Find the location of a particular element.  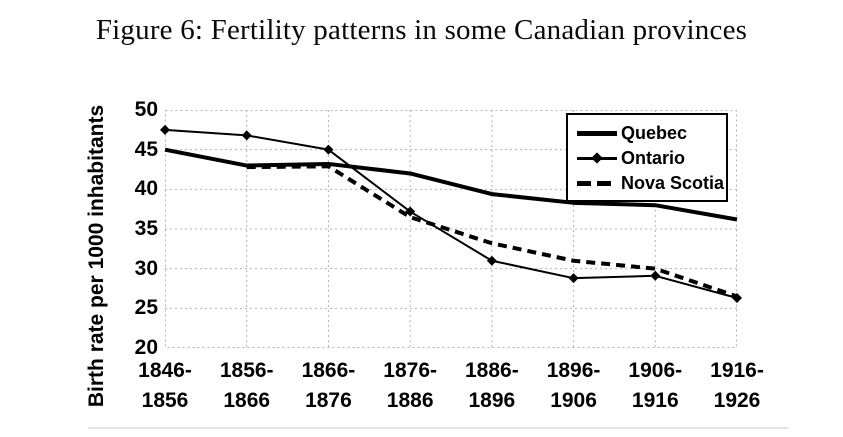

legend-line-sample-nova-scotia is located at coordinates (597, 183).